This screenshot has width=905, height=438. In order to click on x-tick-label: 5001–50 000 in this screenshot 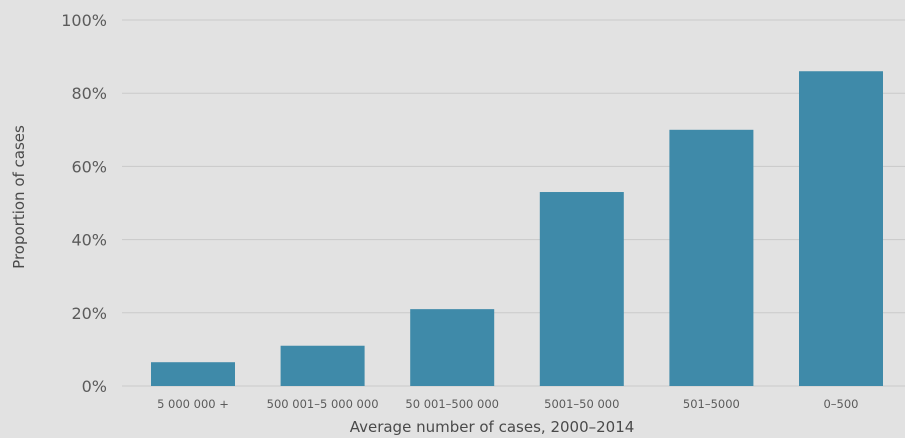, I will do `click(581, 404)`.